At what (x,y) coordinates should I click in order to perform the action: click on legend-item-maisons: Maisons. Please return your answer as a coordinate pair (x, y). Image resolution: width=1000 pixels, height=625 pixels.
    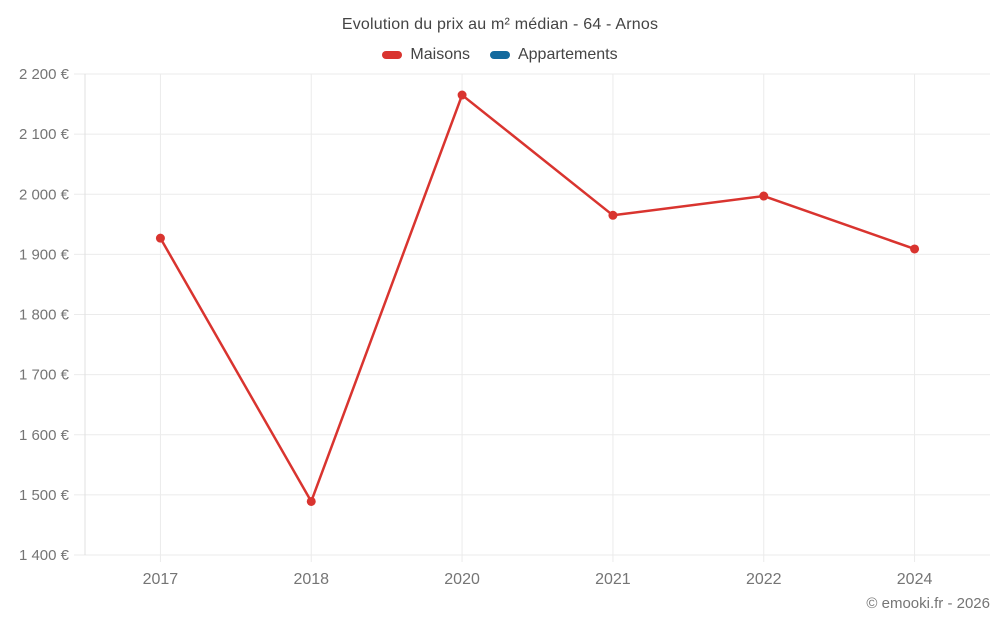
    Looking at the image, I should click on (426, 55).